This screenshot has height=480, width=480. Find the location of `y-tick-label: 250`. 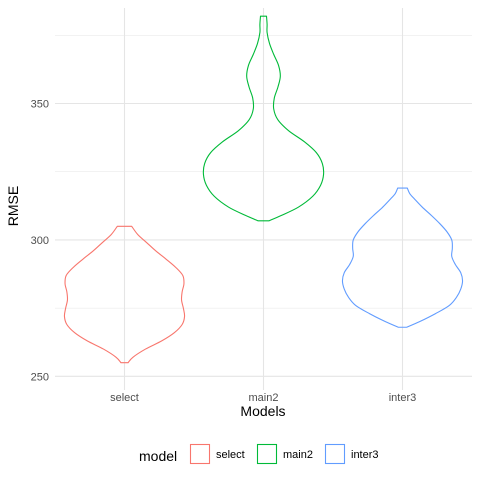

y-tick-label: 250 is located at coordinates (40, 377).